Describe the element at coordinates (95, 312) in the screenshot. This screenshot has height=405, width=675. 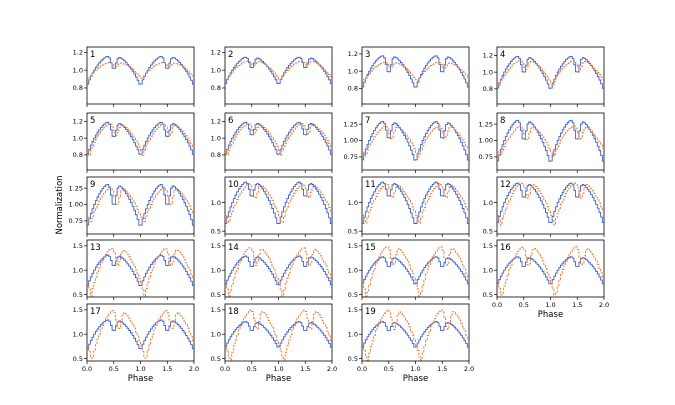
I see `panel-number: 17` at that location.